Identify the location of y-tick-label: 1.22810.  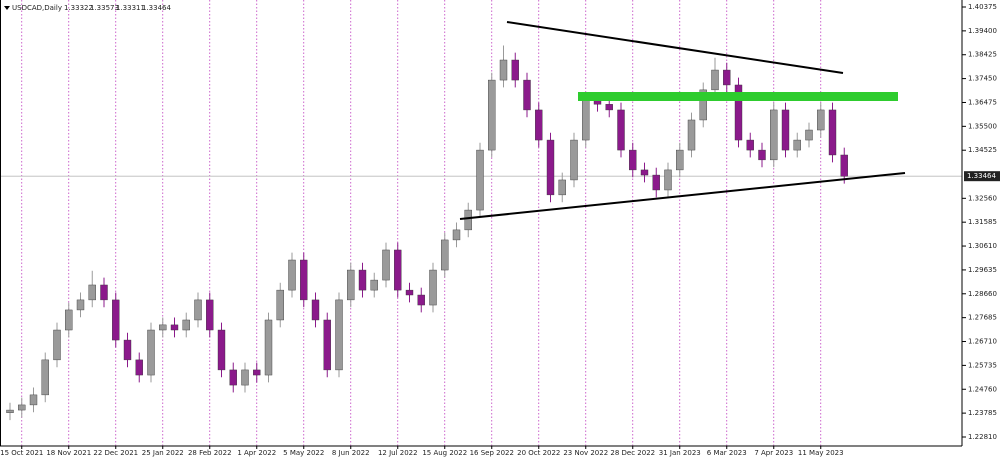
(982, 437).